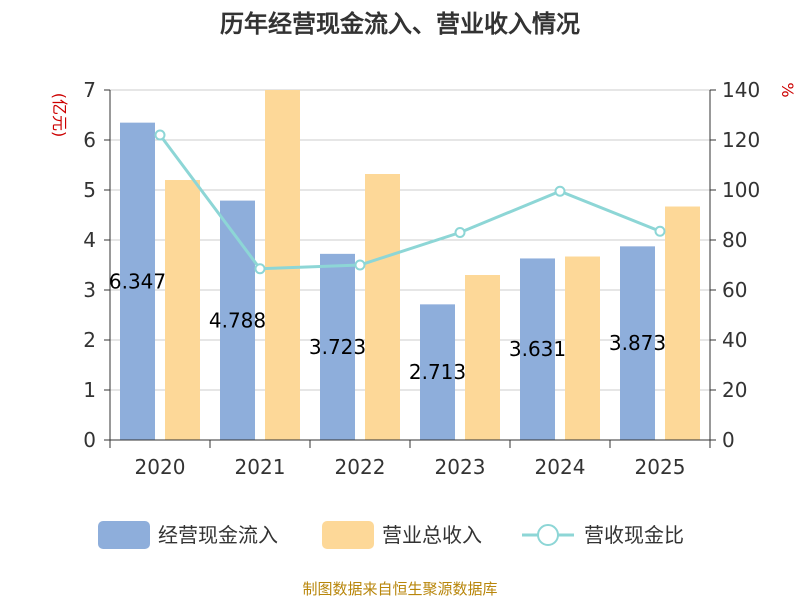 The image size is (800, 600). Describe the element at coordinates (660, 467) in the screenshot. I see `x-axis-tick-label: 2025` at that location.